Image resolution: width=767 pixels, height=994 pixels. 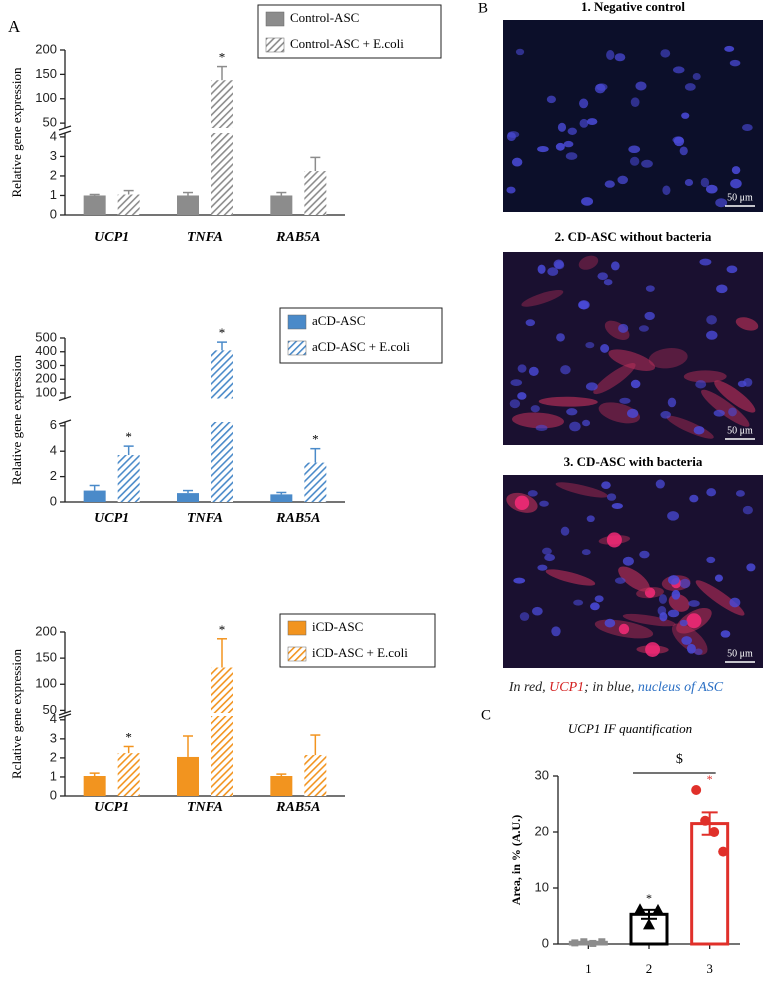 What do you see at coordinates (633, 7) in the screenshot?
I see `image-title: 1. Negative control` at bounding box center [633, 7].